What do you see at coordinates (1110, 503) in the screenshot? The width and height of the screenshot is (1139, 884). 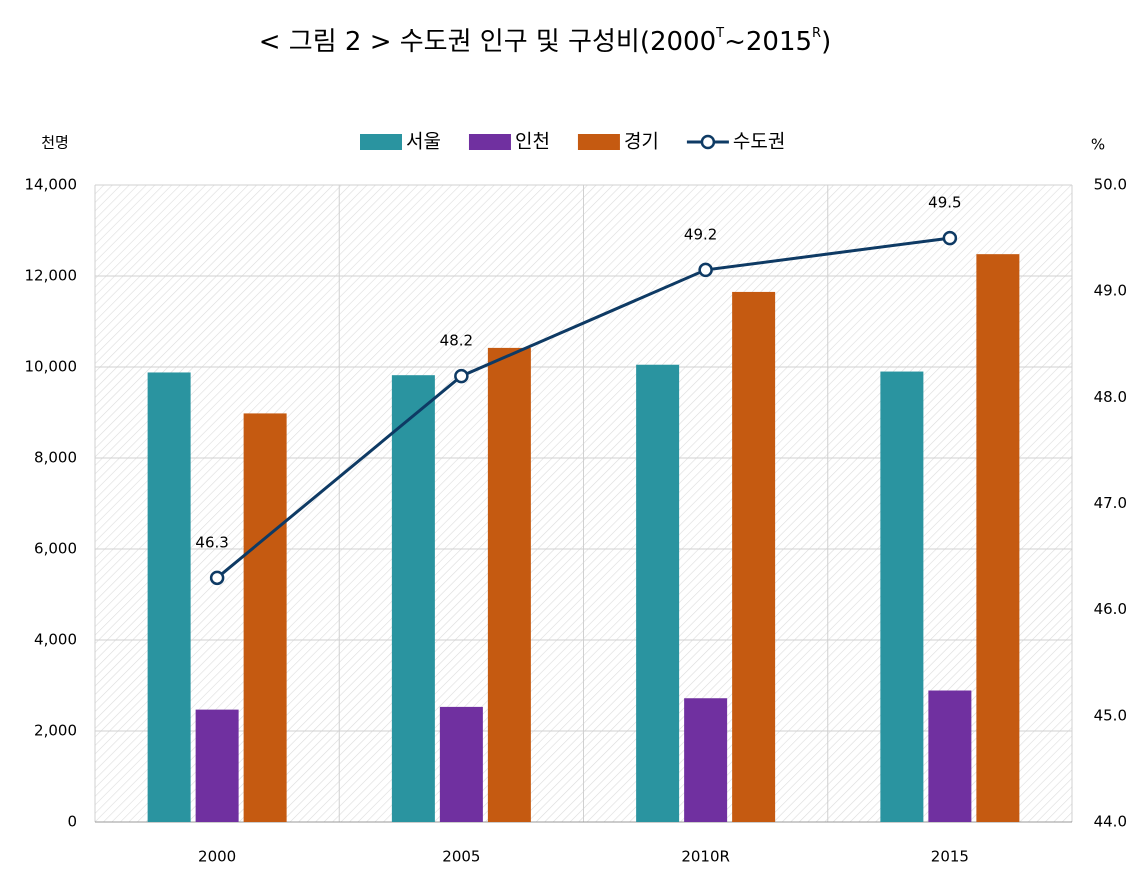 I see `y2-tick-label: 47.0` at bounding box center [1110, 503].